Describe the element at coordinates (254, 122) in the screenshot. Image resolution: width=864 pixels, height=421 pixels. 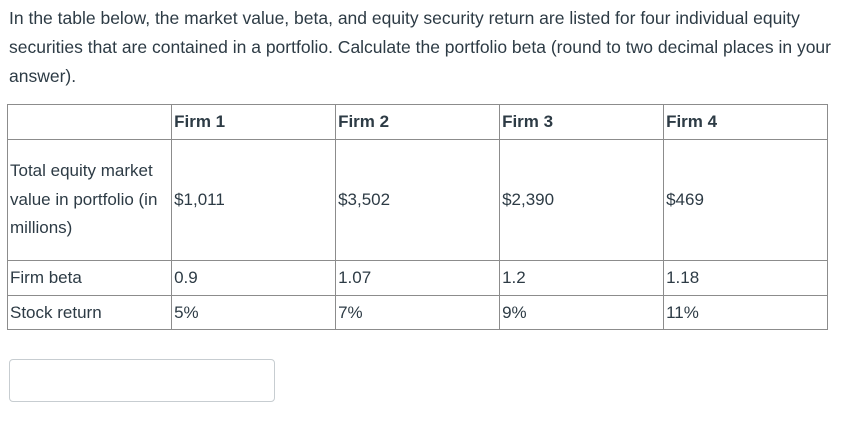
I see `table-header-firm-1: Firm 1` at that location.